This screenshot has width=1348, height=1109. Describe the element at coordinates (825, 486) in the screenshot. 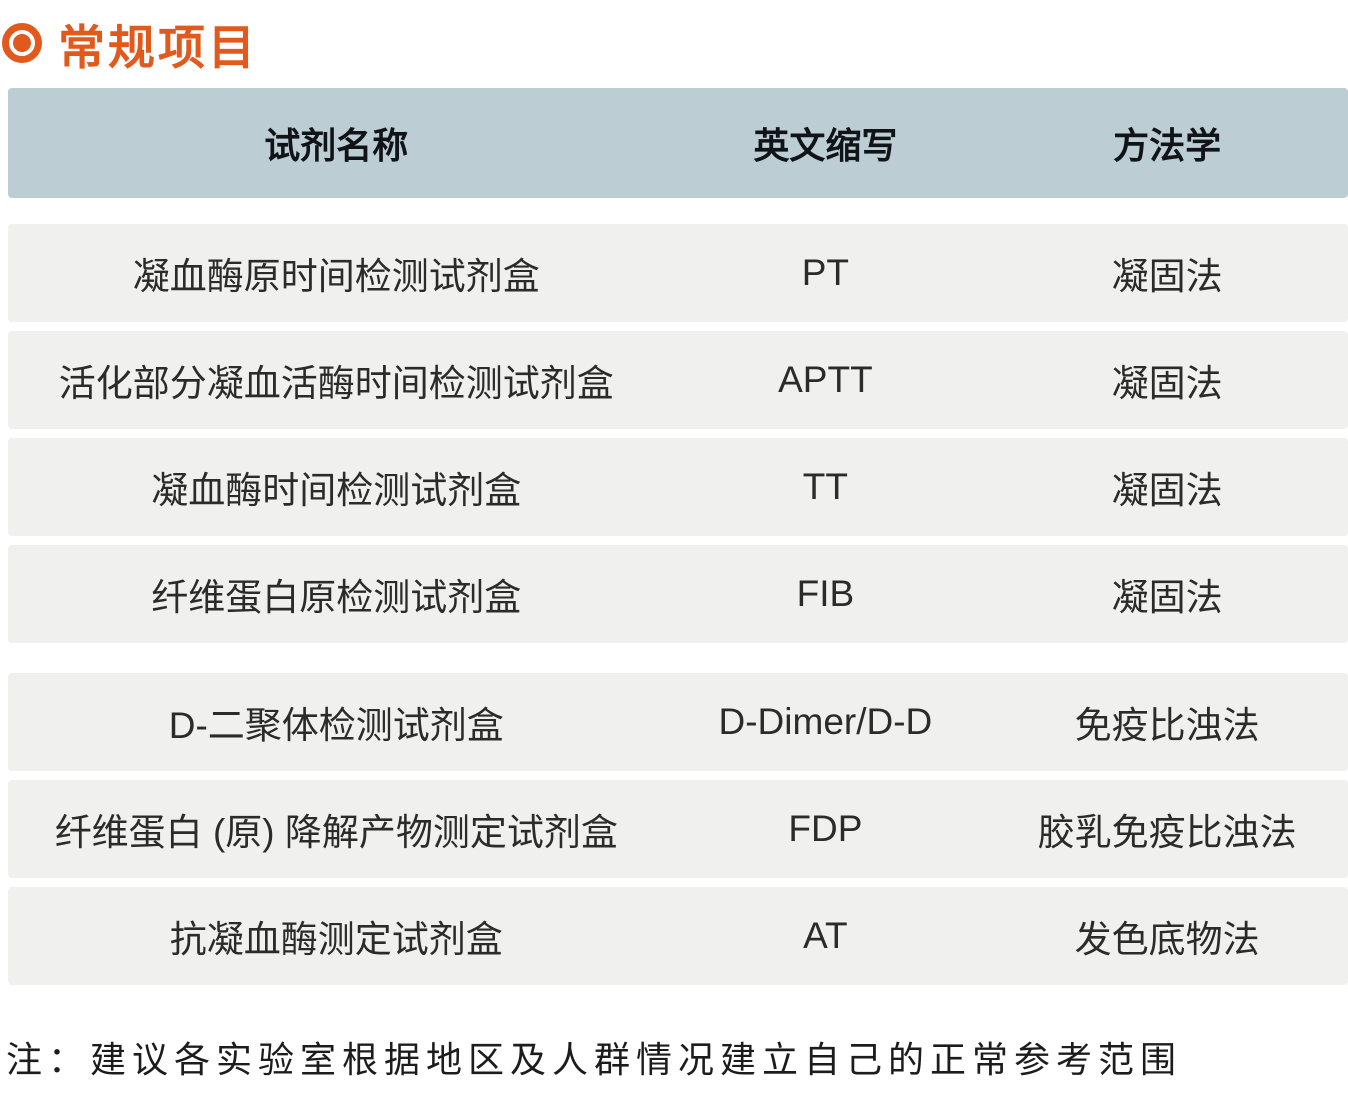

I see `abbreviation-cell: TT` at that location.